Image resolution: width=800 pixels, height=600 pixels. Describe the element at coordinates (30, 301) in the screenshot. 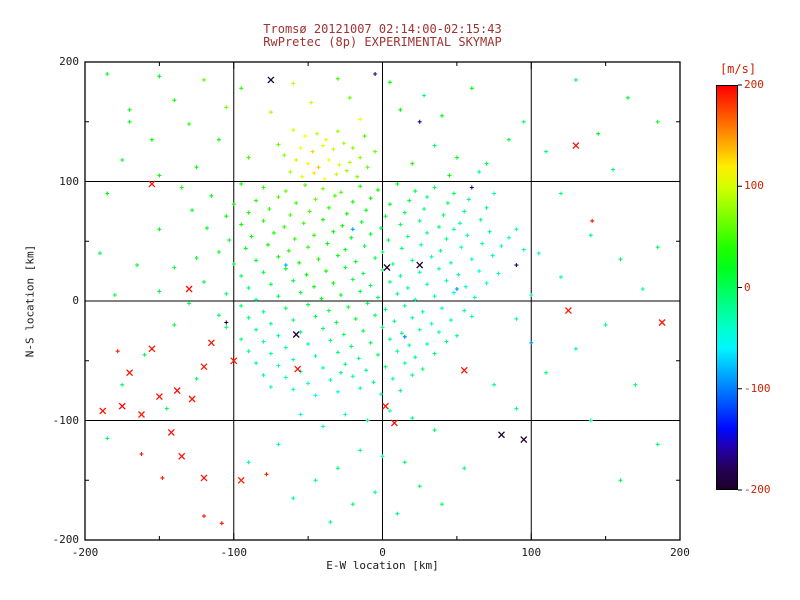

I see `y-axis-label: N-S location [km]` at that location.